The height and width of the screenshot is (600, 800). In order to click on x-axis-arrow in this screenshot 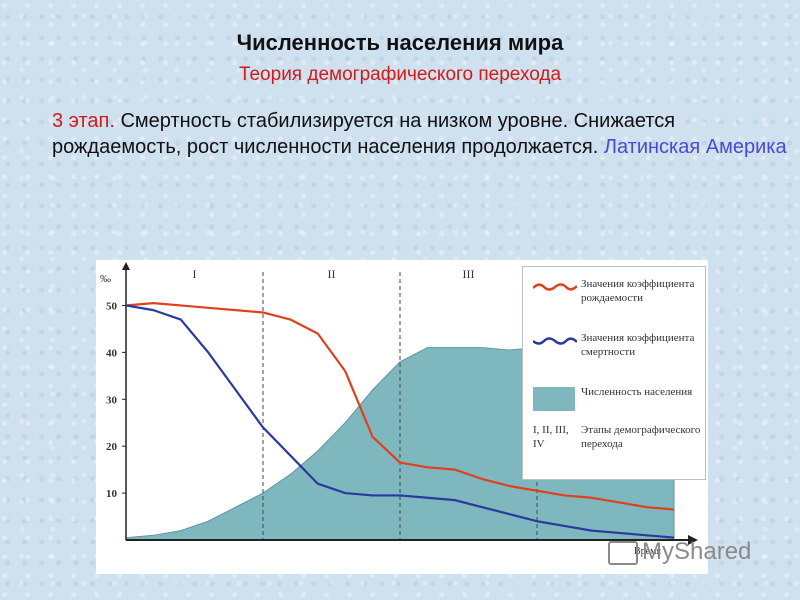, I will do `click(693, 540)`.